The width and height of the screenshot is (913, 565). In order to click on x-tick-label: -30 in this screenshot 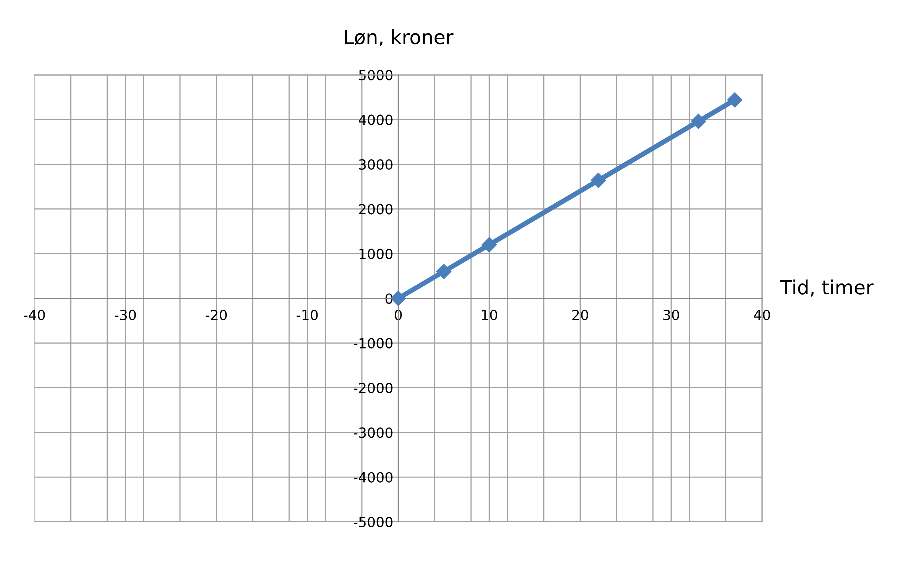, I will do `click(125, 315)`.